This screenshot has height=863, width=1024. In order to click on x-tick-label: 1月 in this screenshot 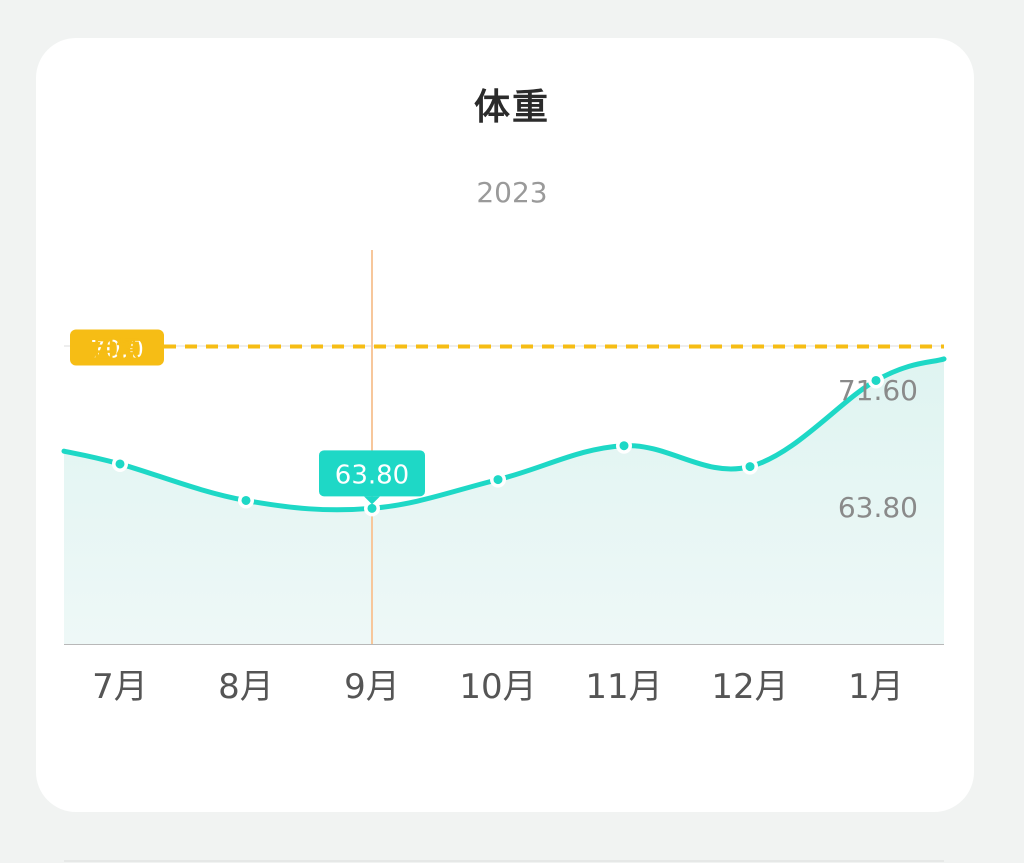, I will do `click(876, 687)`.